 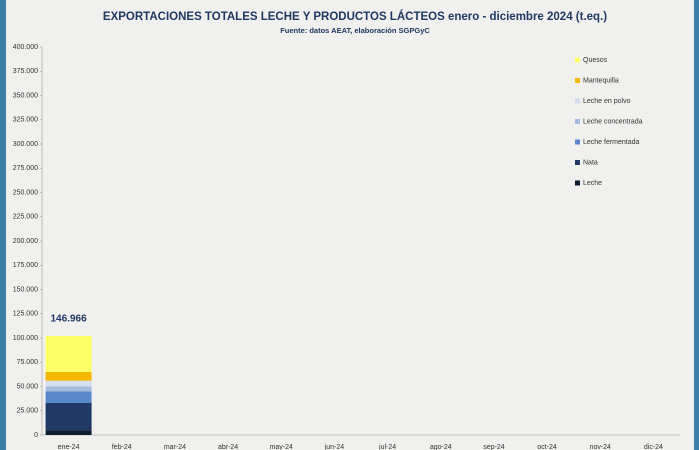 What do you see at coordinates (28, 411) in the screenshot?
I see `y-tick-label: 25.000` at bounding box center [28, 411].